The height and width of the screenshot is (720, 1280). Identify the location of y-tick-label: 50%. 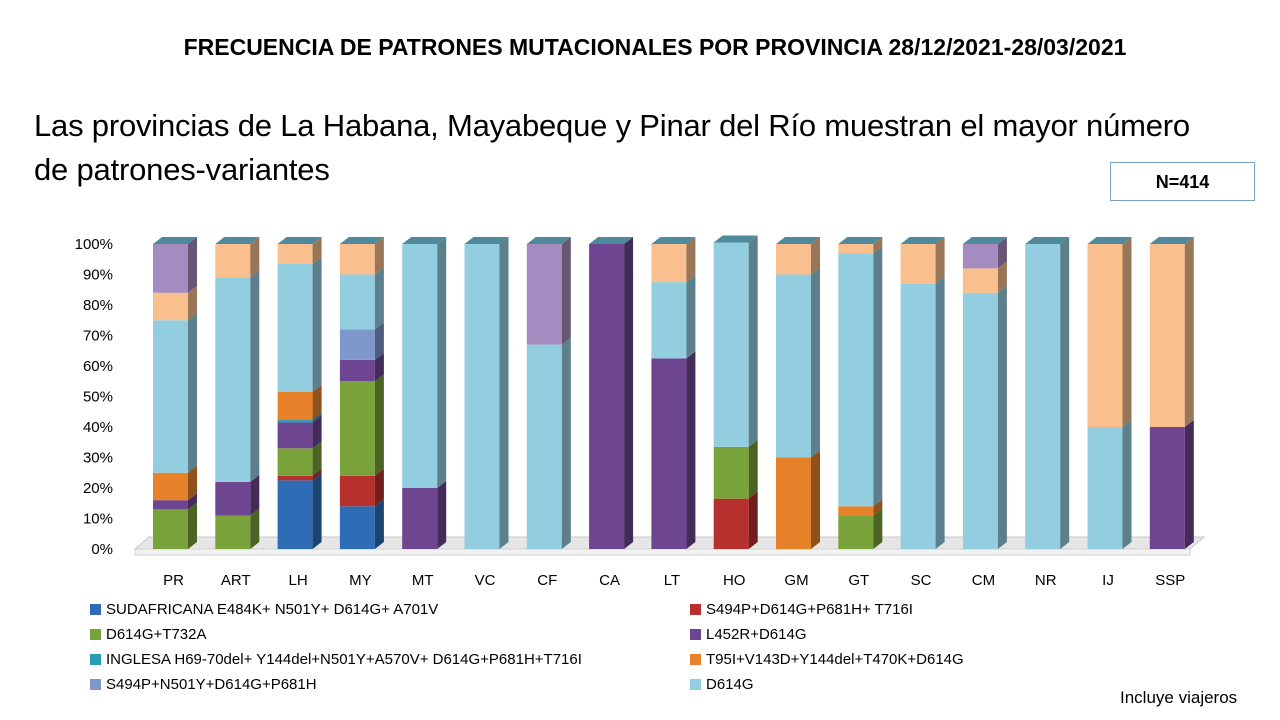
(98, 397).